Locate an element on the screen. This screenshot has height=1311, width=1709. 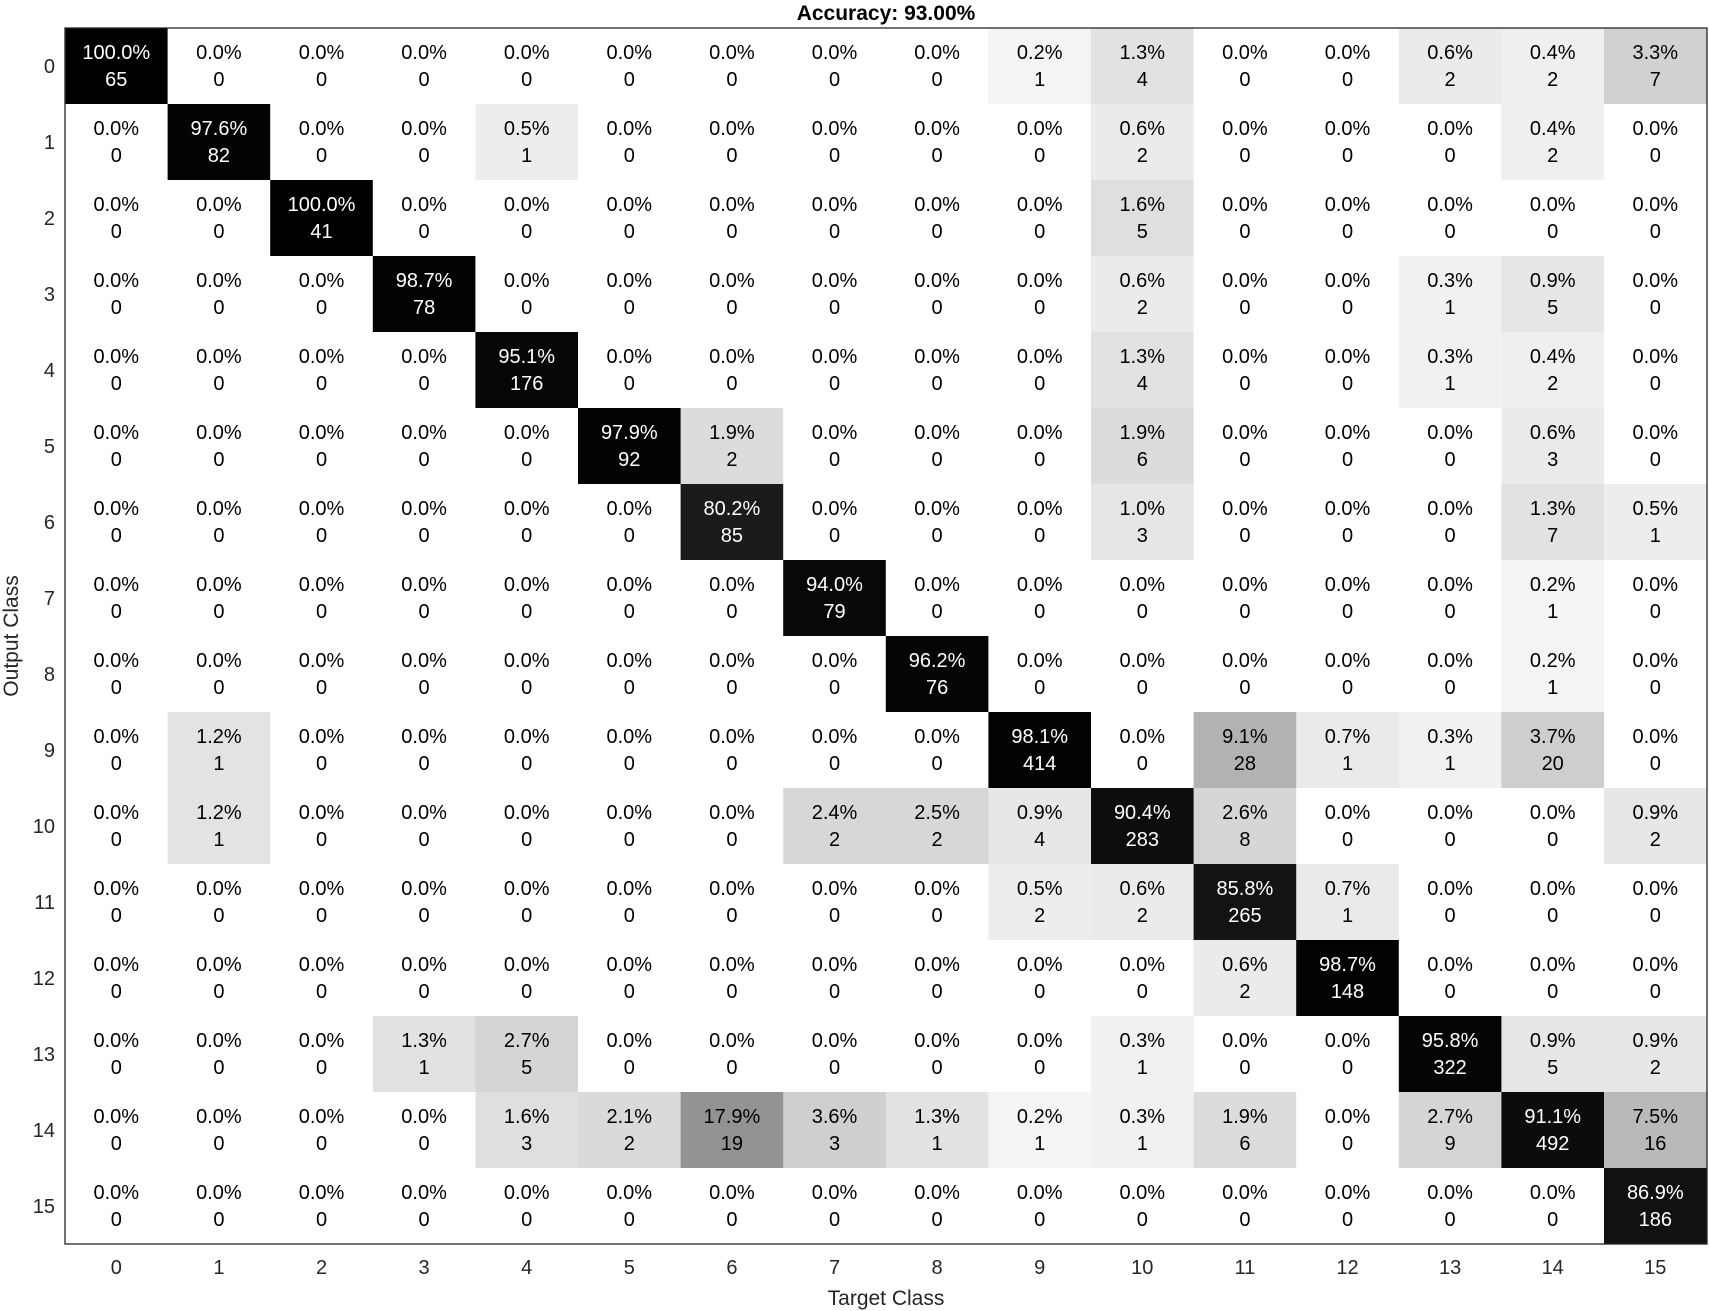
cell-count-label: 5 is located at coordinates (1142, 232).